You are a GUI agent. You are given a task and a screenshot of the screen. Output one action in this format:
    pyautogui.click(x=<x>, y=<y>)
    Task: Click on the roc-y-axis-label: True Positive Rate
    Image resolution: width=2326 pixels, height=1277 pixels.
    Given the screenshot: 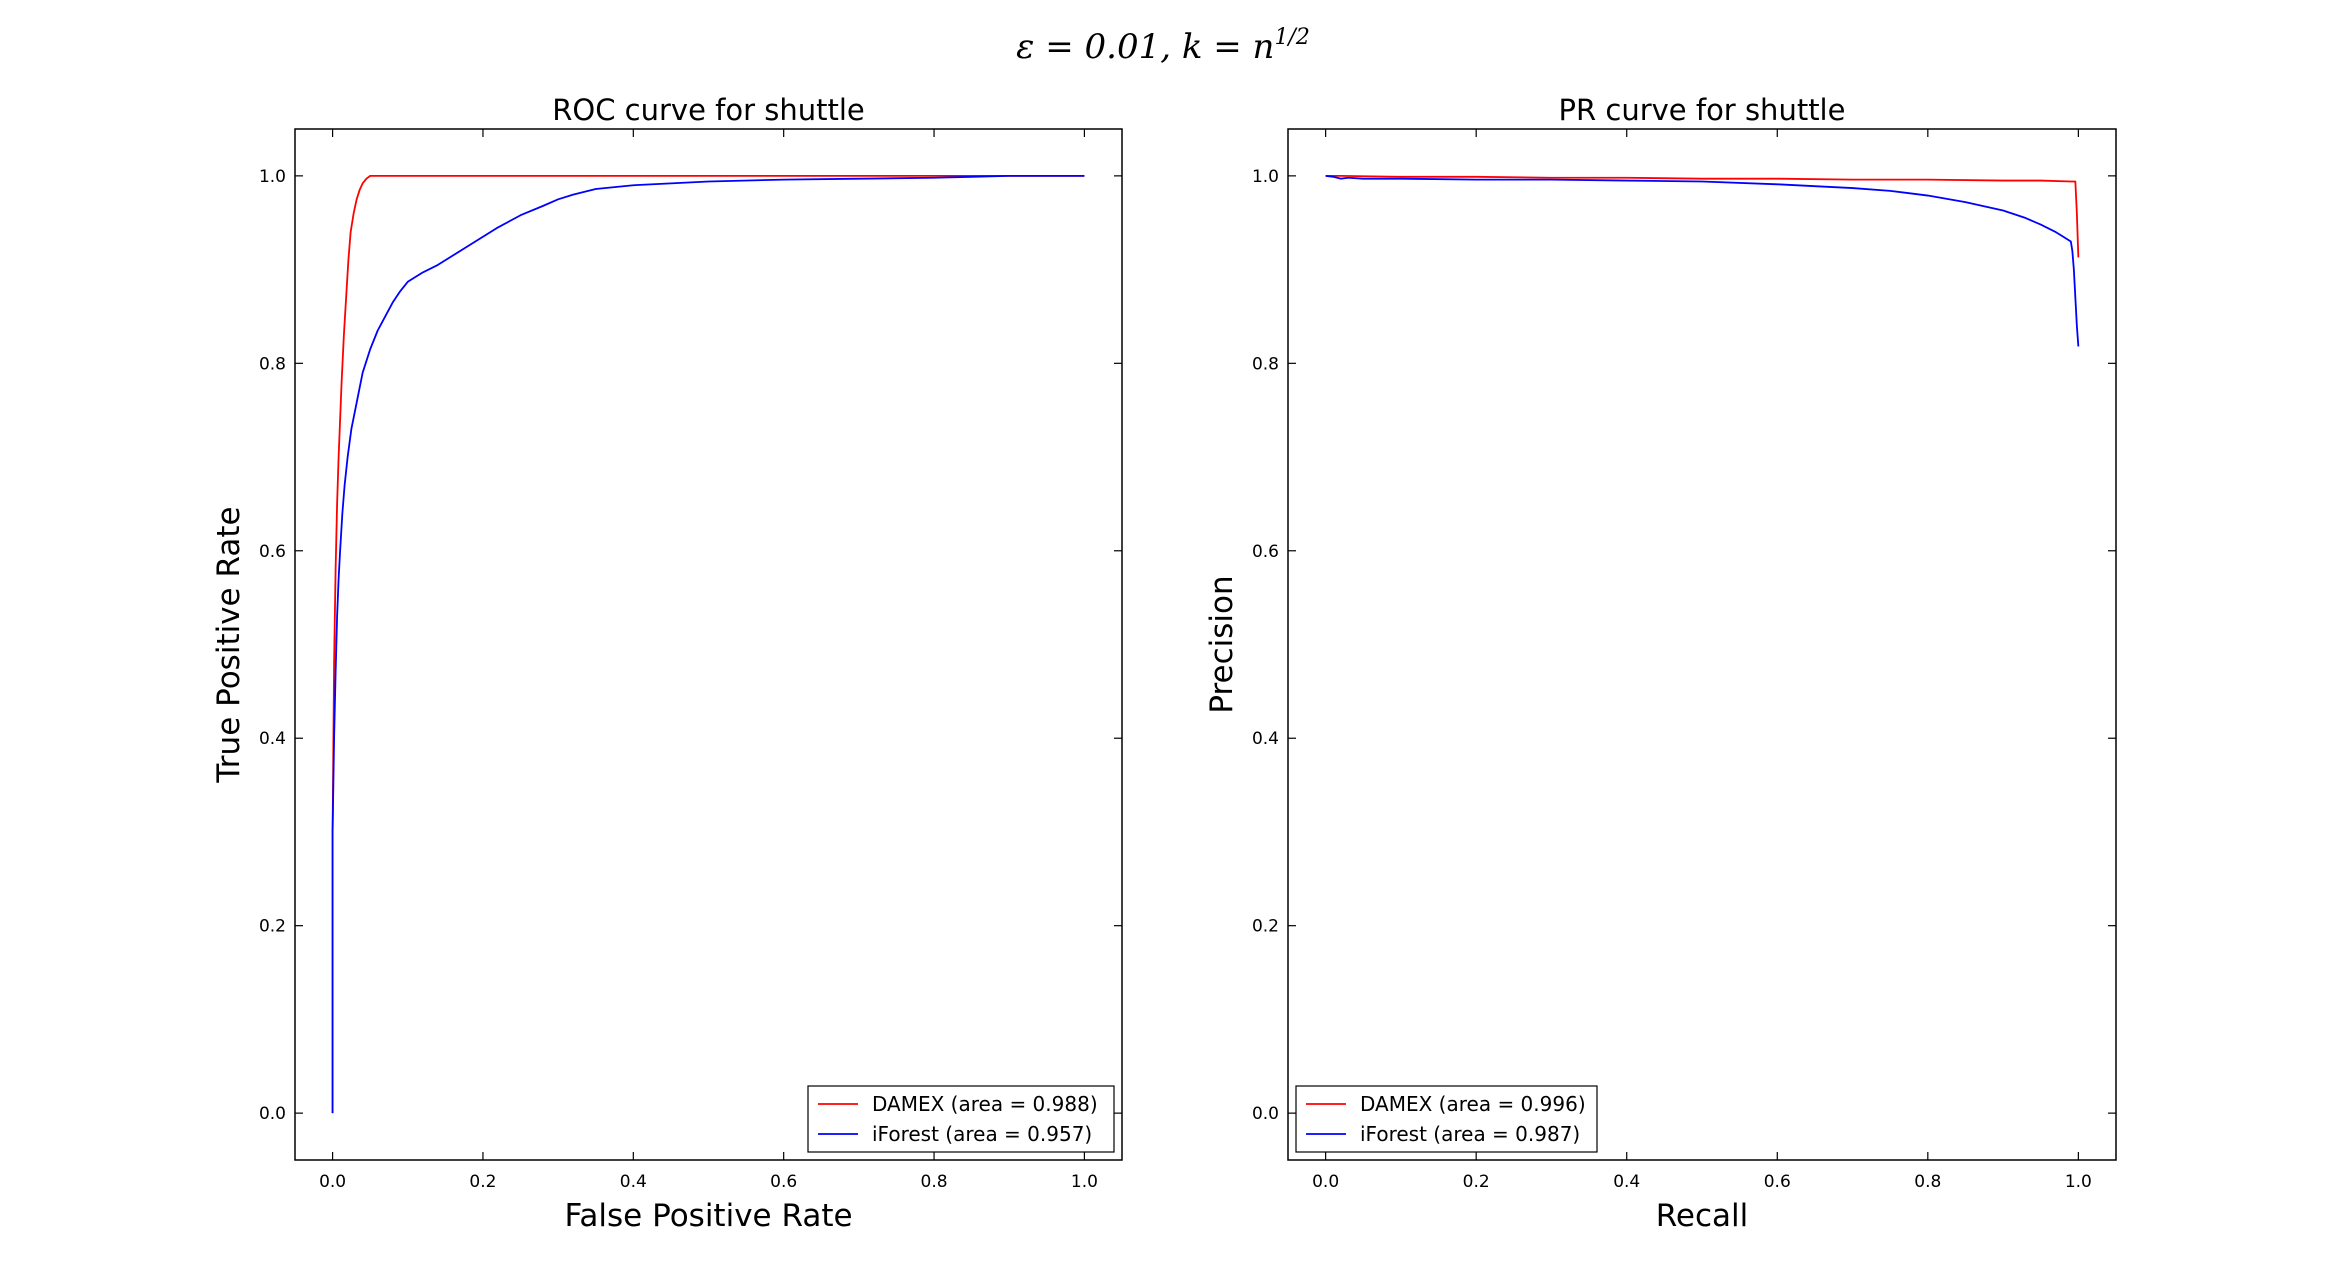 What is the action you would take?
    pyautogui.click(x=229, y=644)
    